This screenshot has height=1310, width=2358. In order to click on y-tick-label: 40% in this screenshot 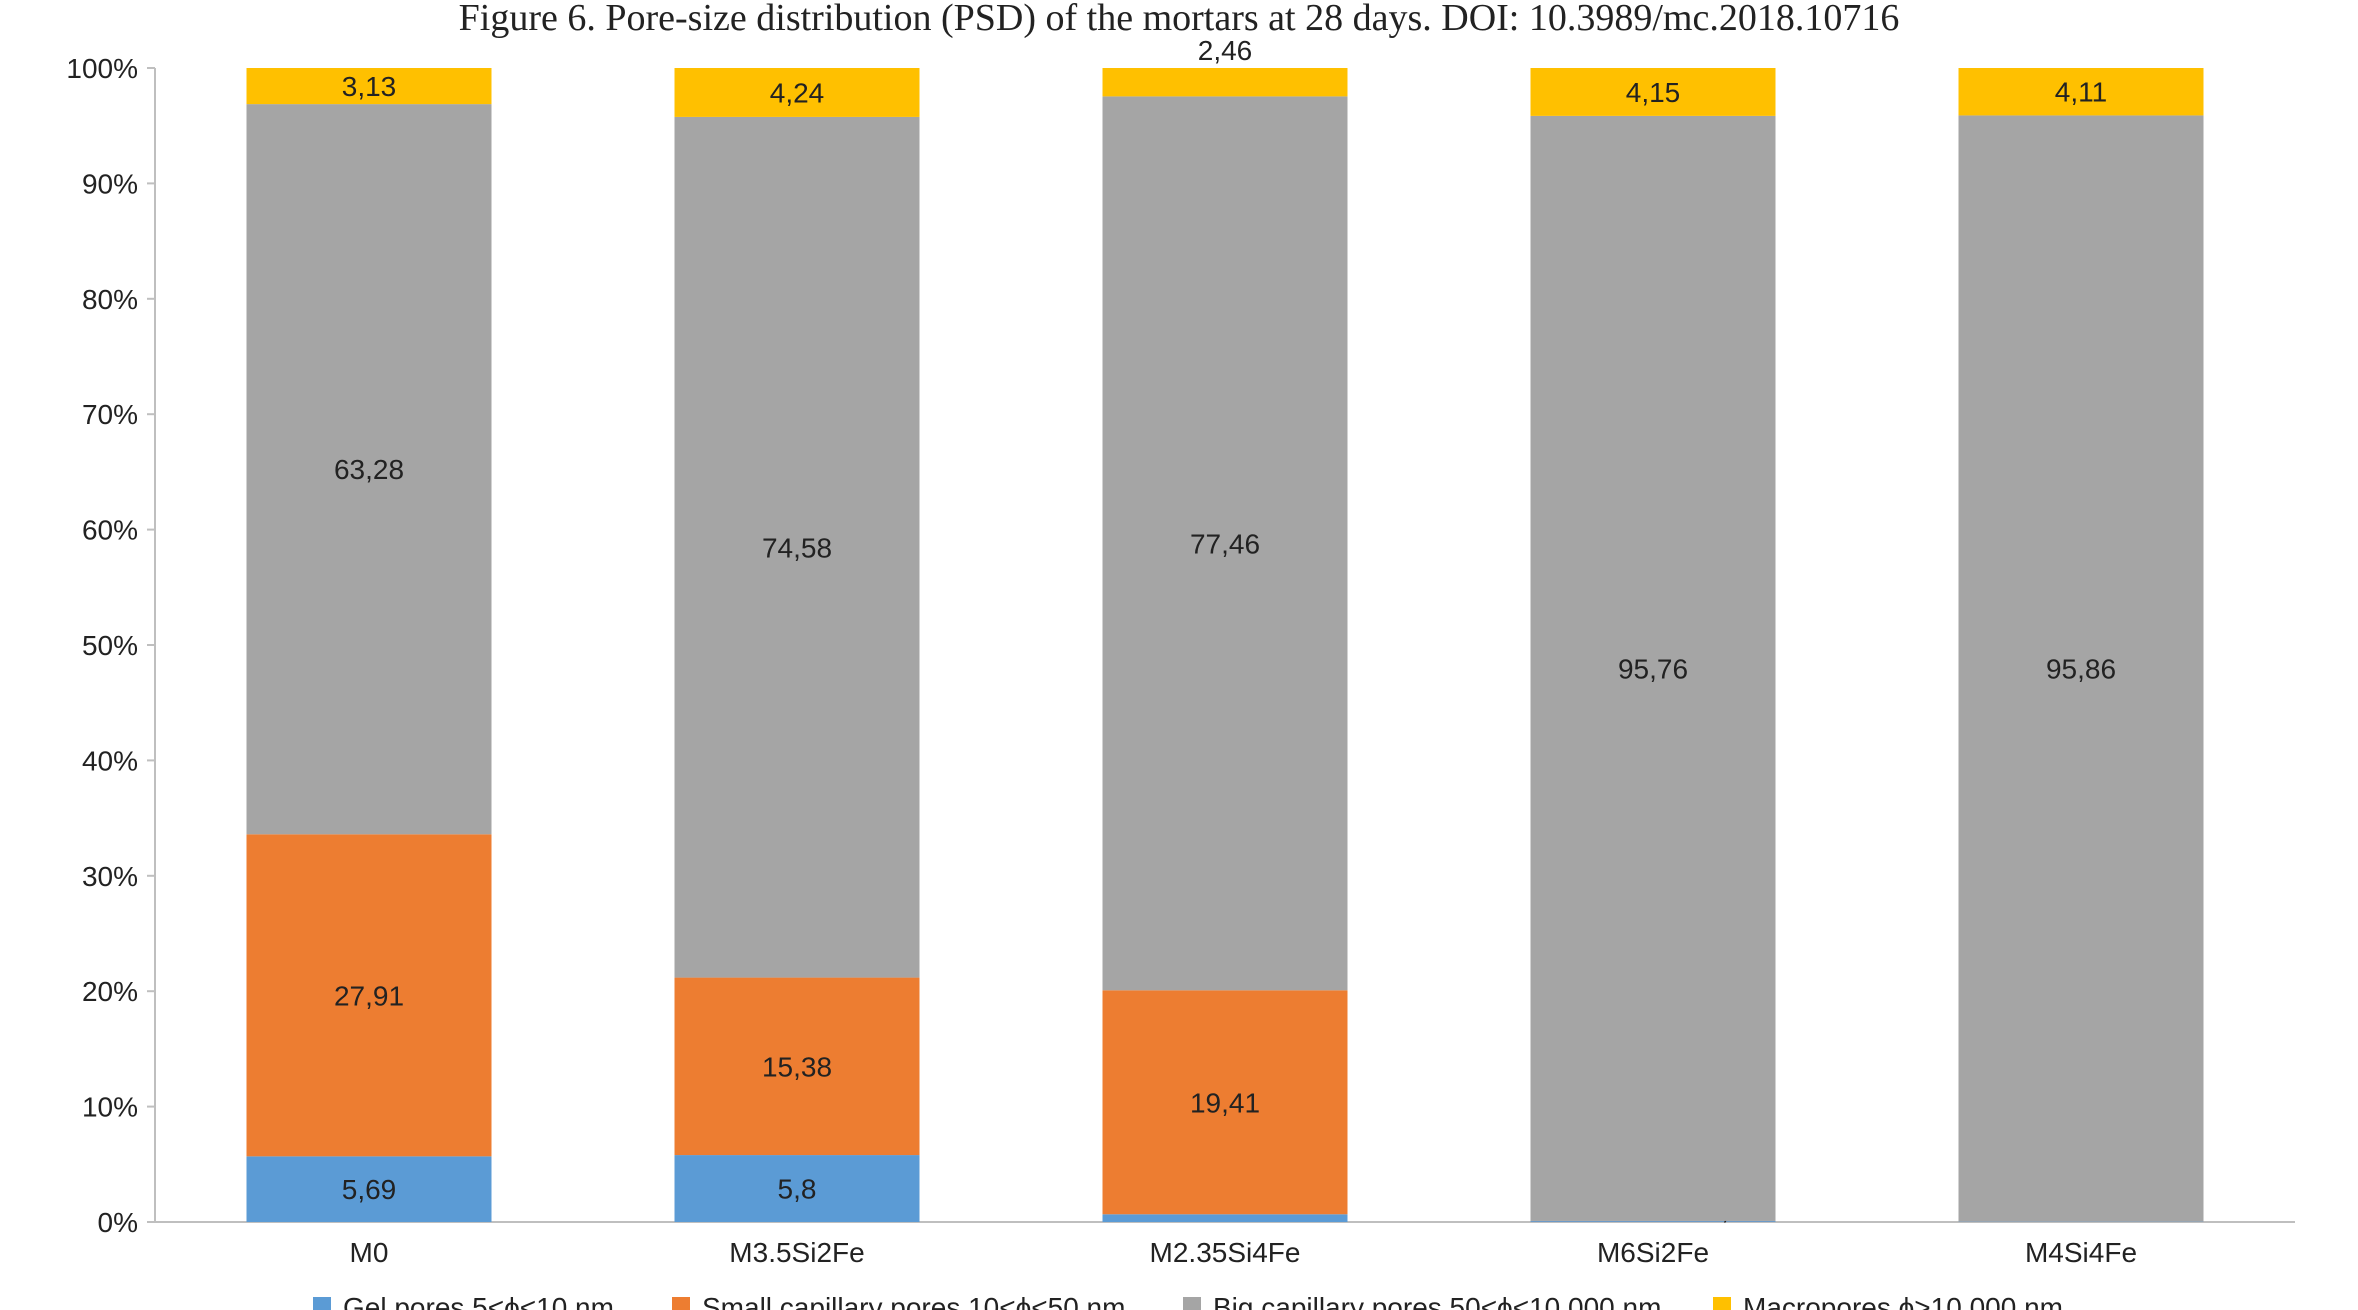, I will do `click(110, 760)`.